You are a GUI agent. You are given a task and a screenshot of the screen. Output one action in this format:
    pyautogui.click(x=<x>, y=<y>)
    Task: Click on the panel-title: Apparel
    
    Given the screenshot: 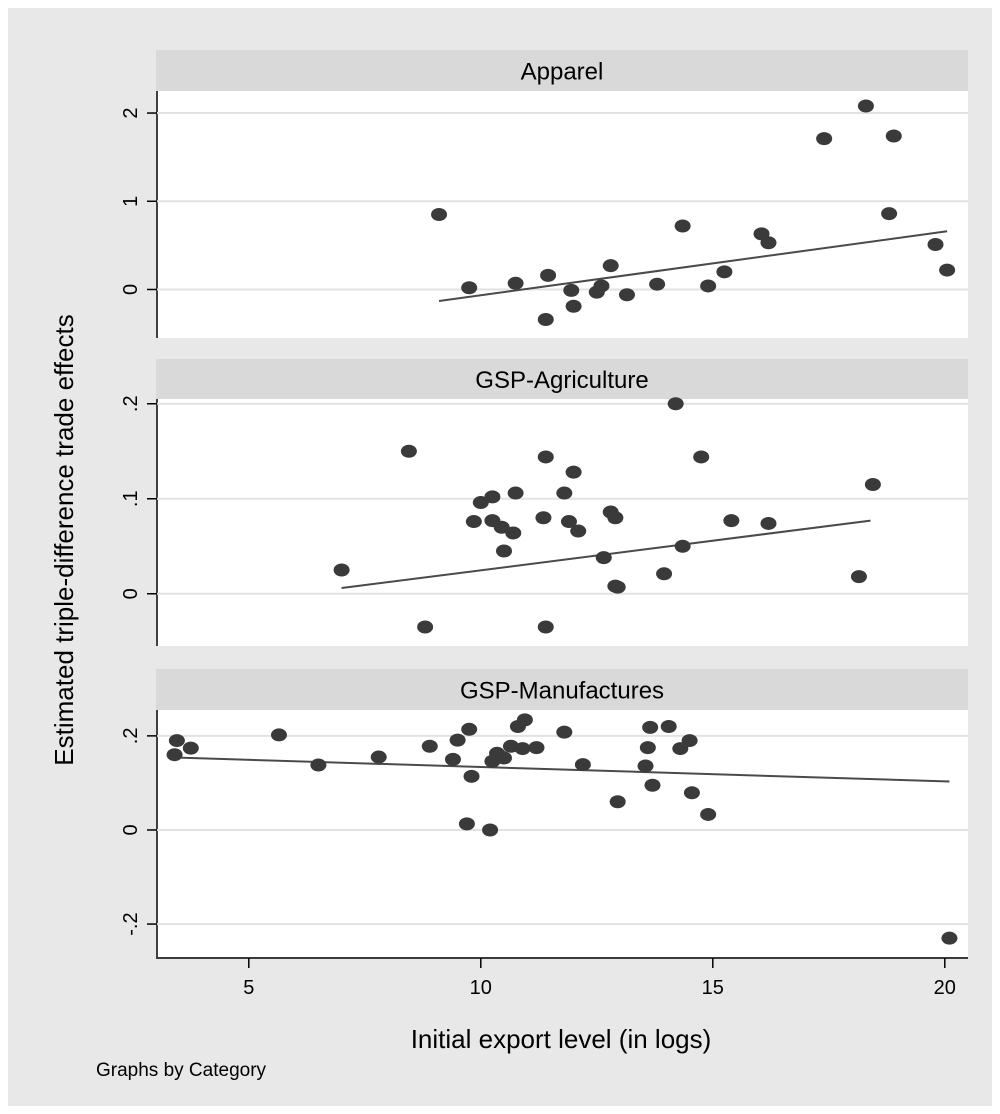 What is the action you would take?
    pyautogui.click(x=562, y=72)
    